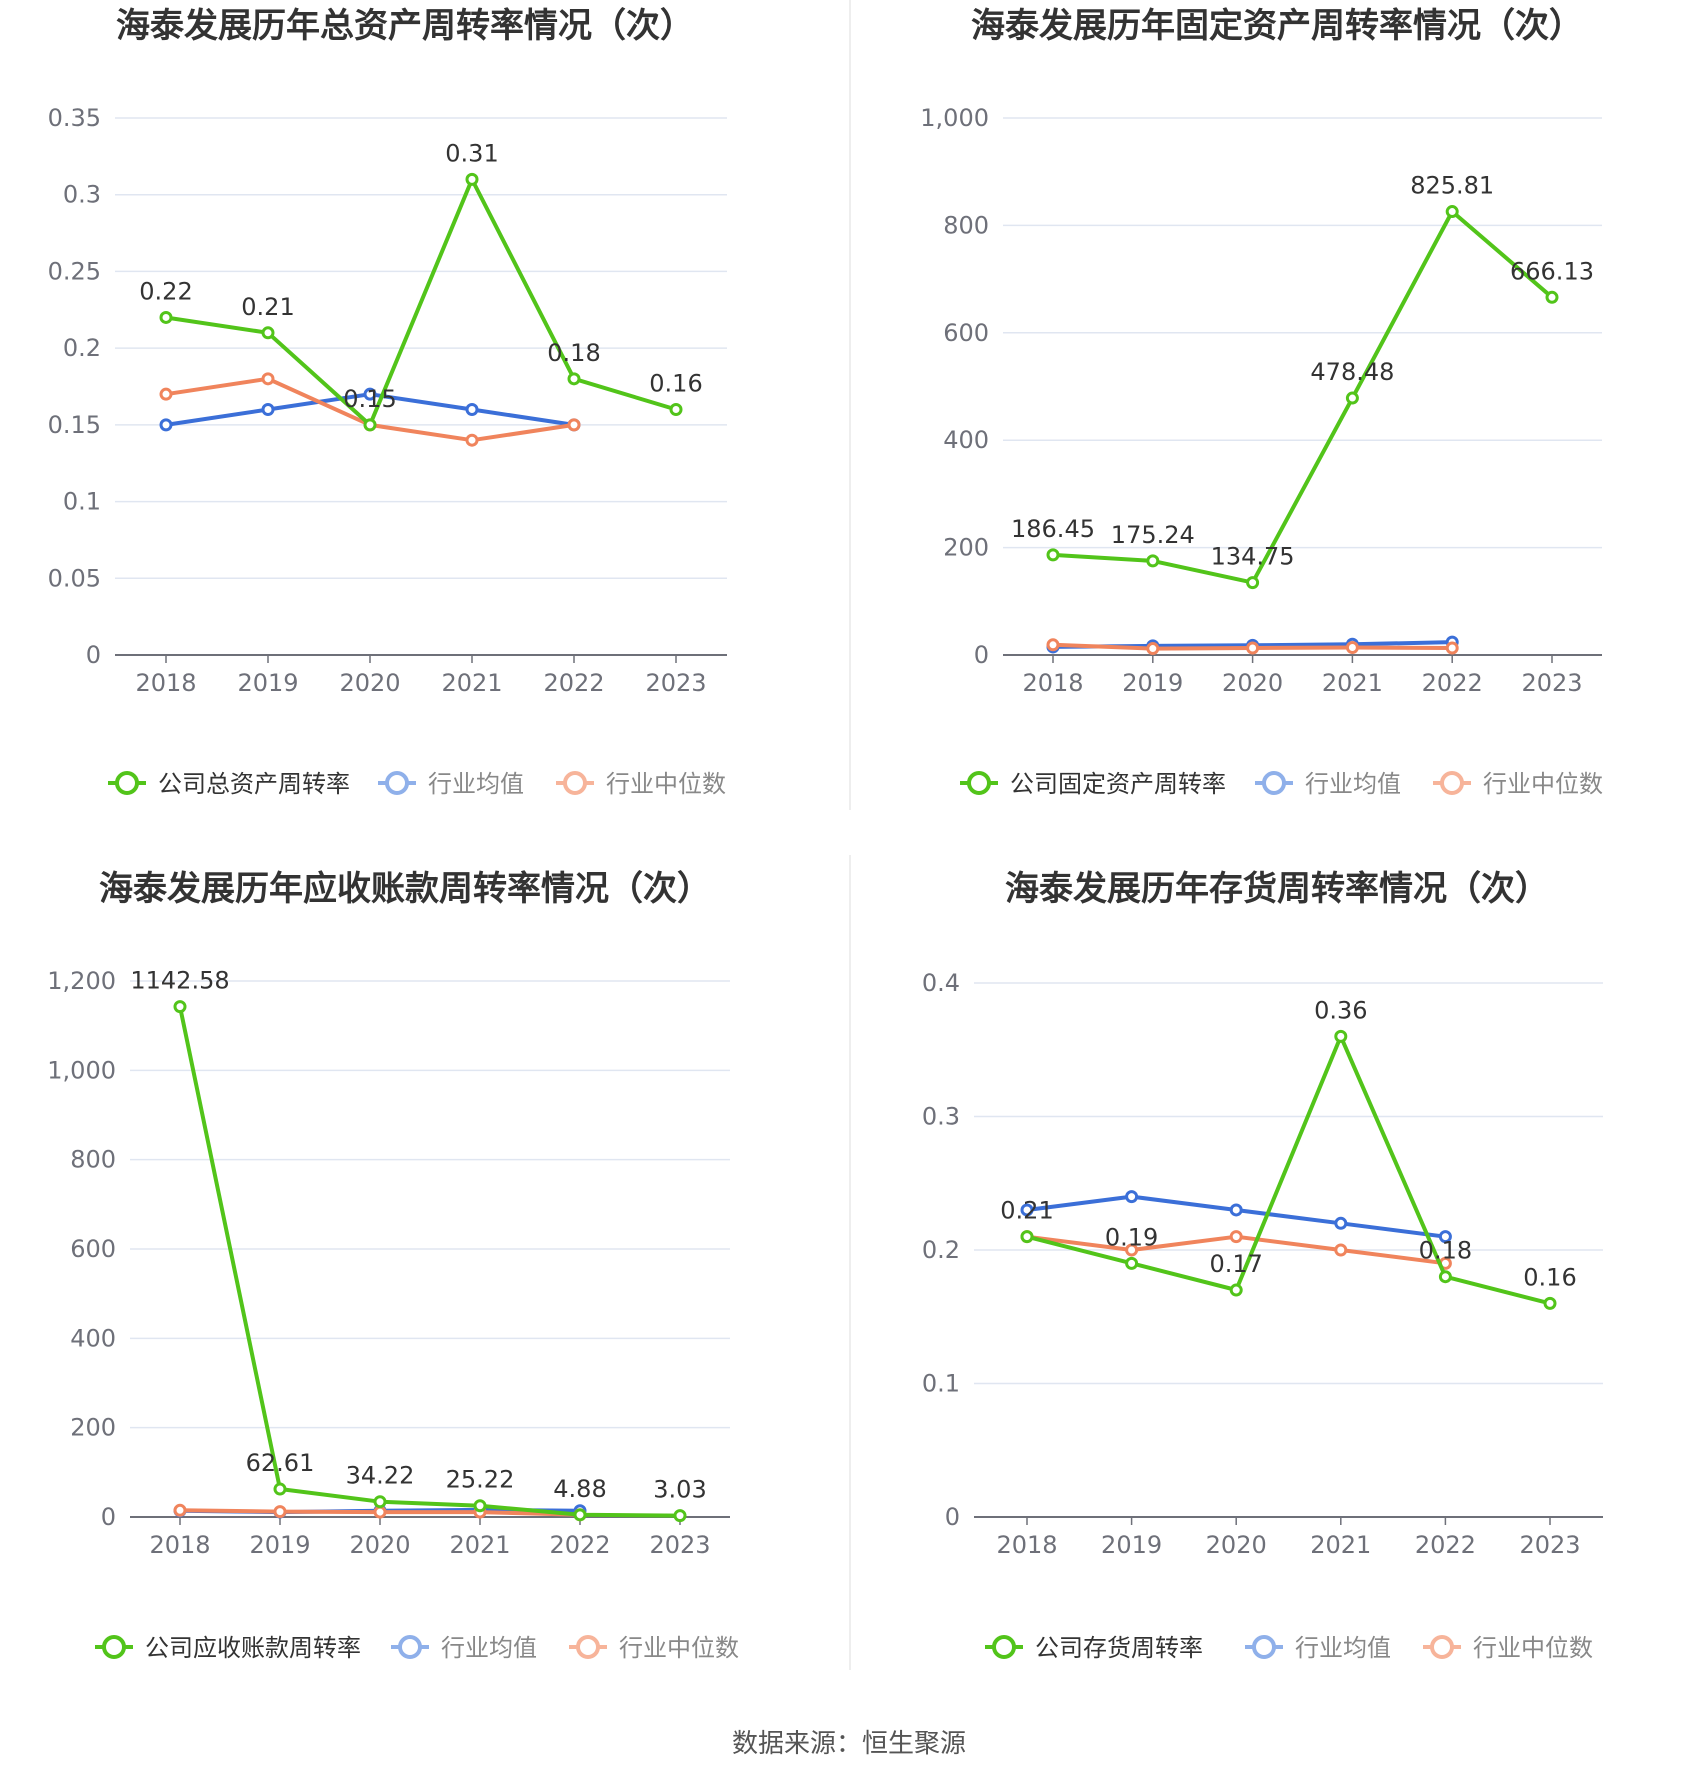 This screenshot has width=1700, height=1782. I want to click on data-label: 0.19, so click(1131, 1237).